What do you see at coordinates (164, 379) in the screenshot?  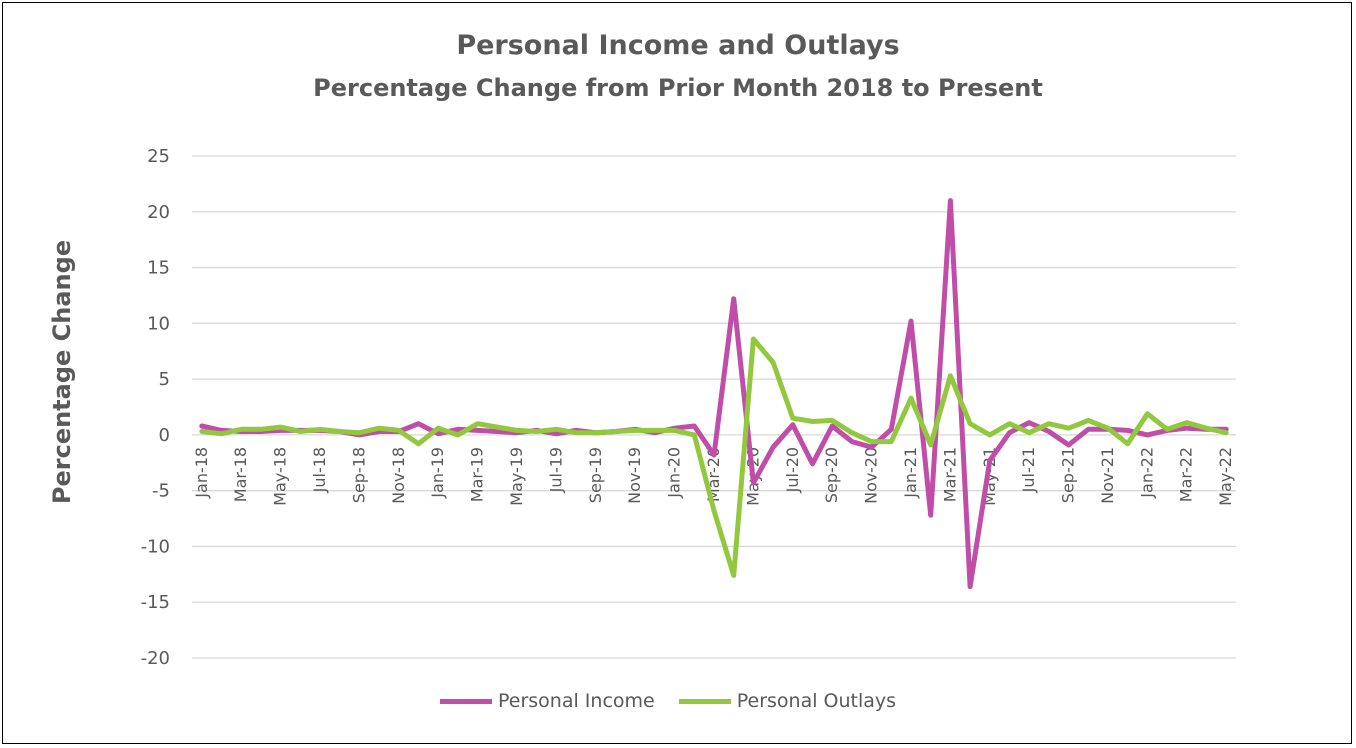 I see `y-tick-label: 5` at bounding box center [164, 379].